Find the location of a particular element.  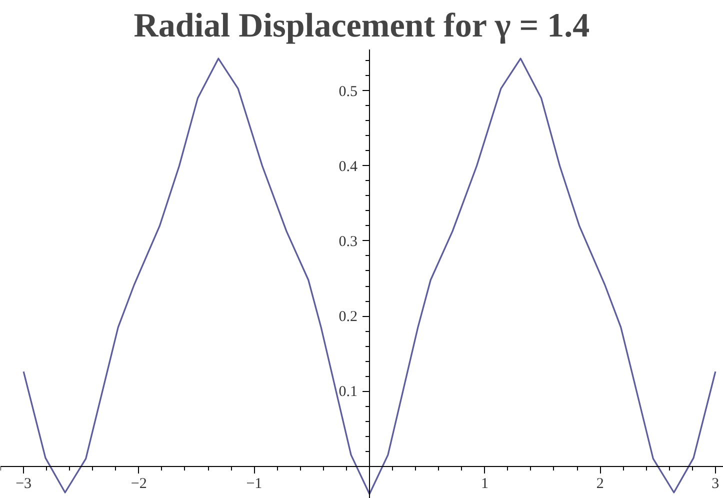

y-tick-label: 0.1 is located at coordinates (348, 392).